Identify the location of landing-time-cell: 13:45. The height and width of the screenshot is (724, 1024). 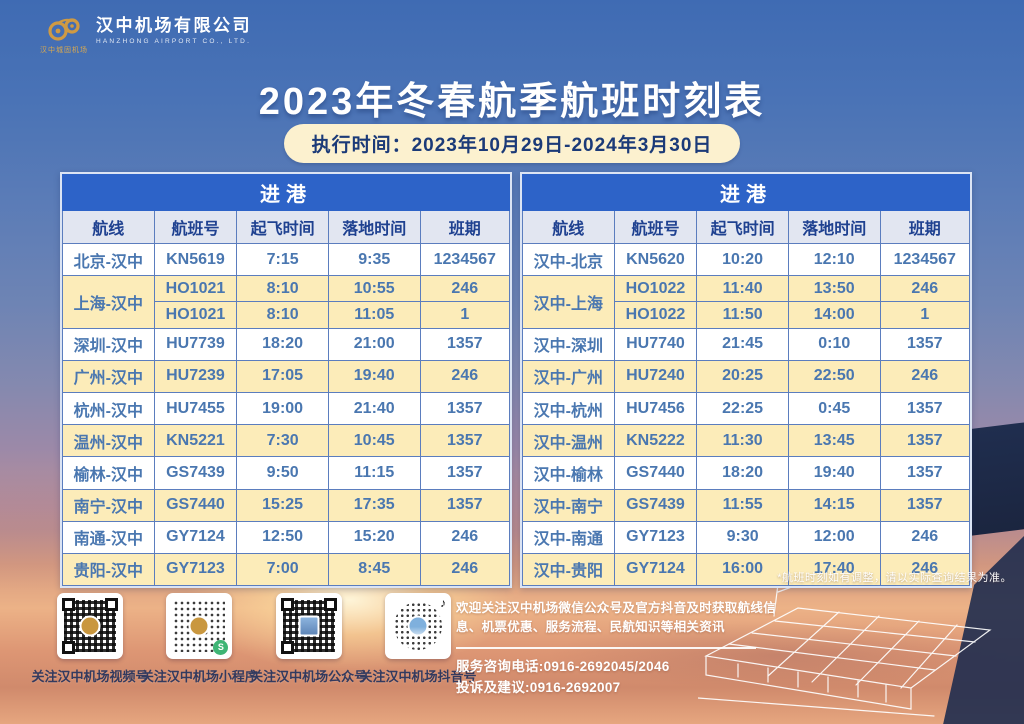
(834, 441).